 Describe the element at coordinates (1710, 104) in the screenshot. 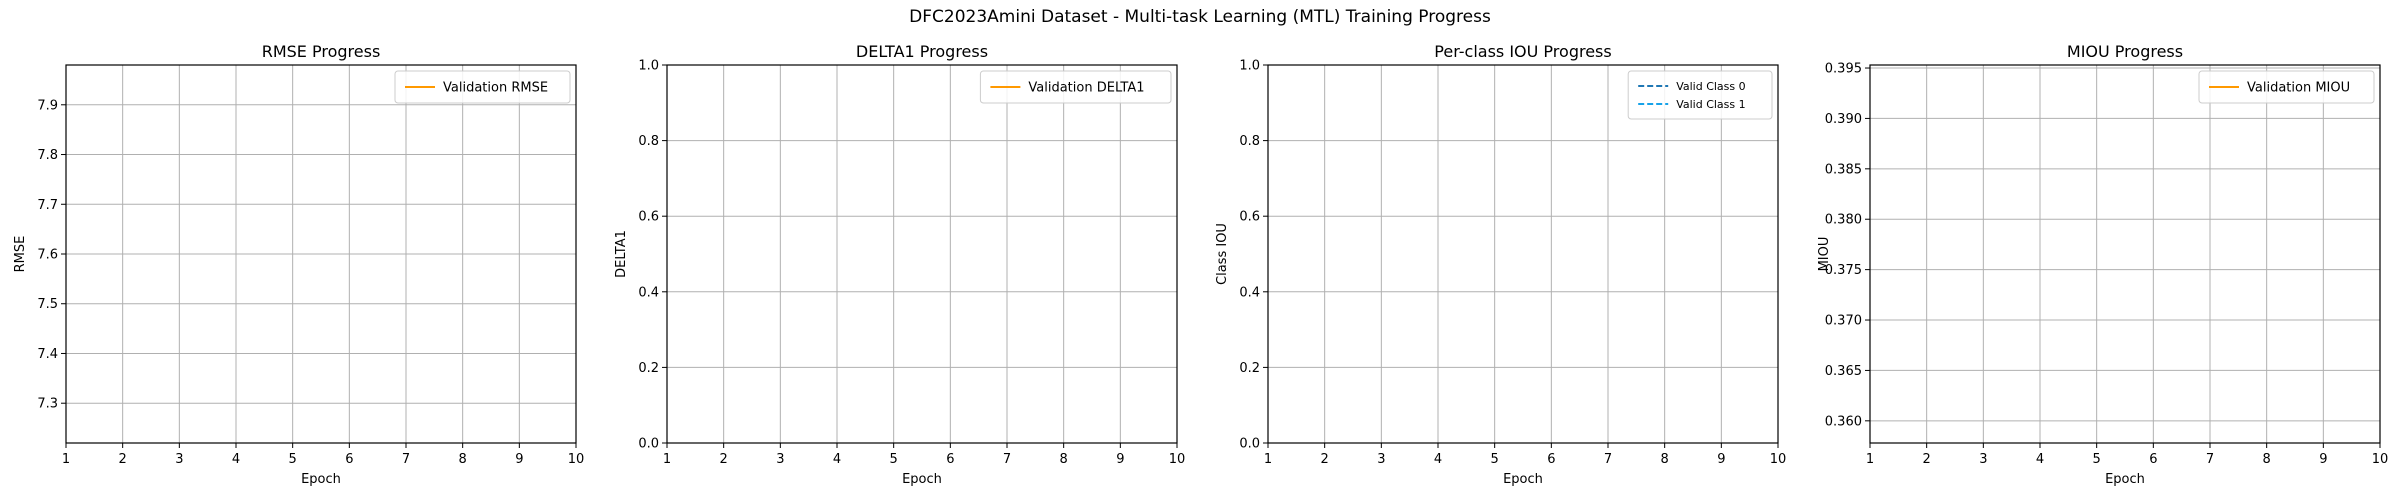

I see `legend-label: Valid Class 1` at that location.